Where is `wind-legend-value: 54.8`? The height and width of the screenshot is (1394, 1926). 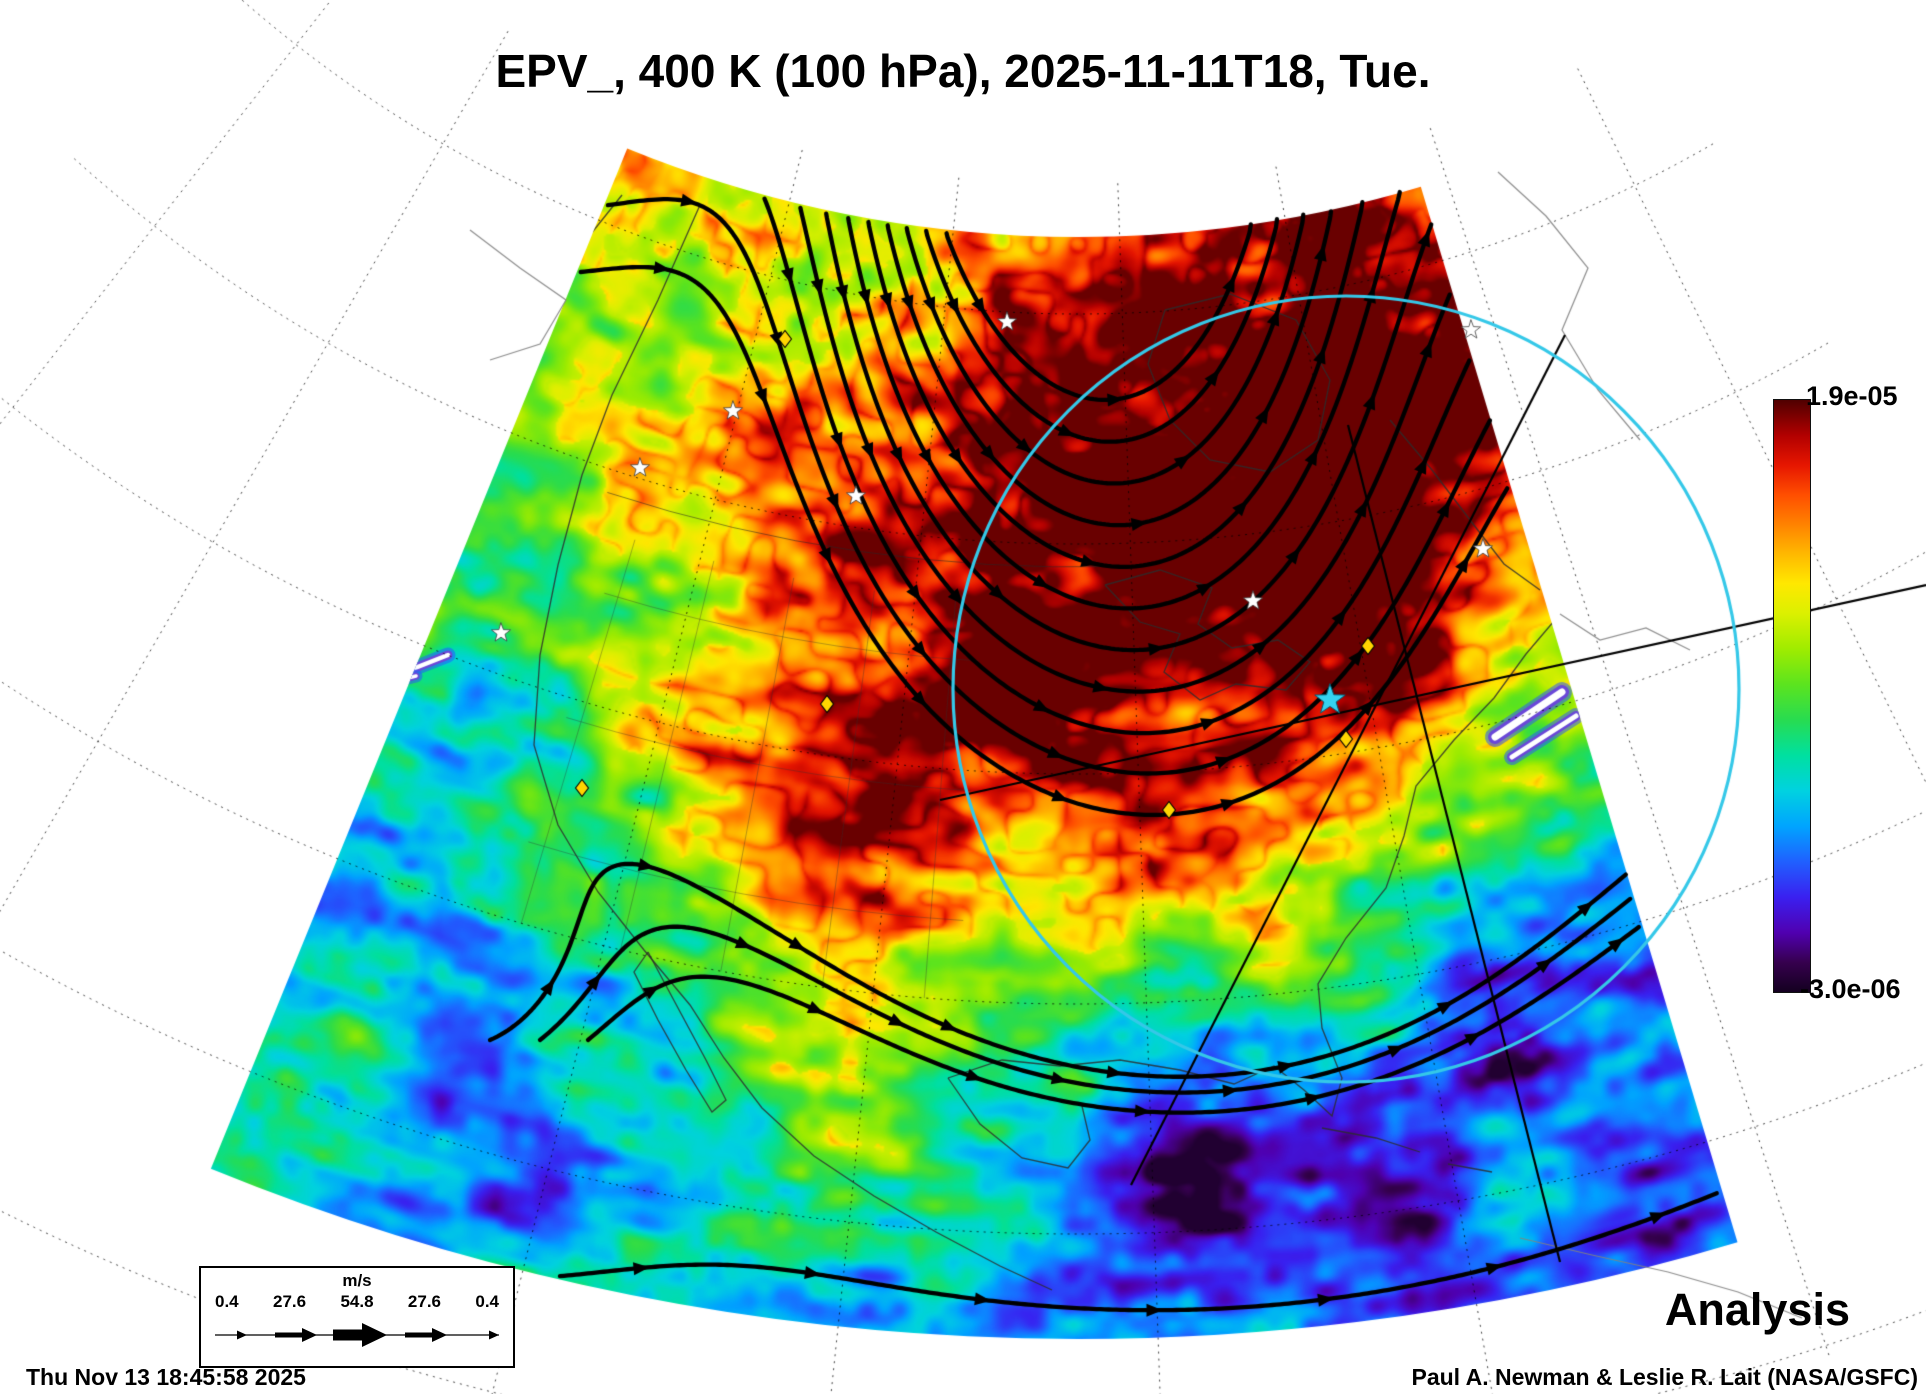
wind-legend-value: 54.8 is located at coordinates (357, 1301).